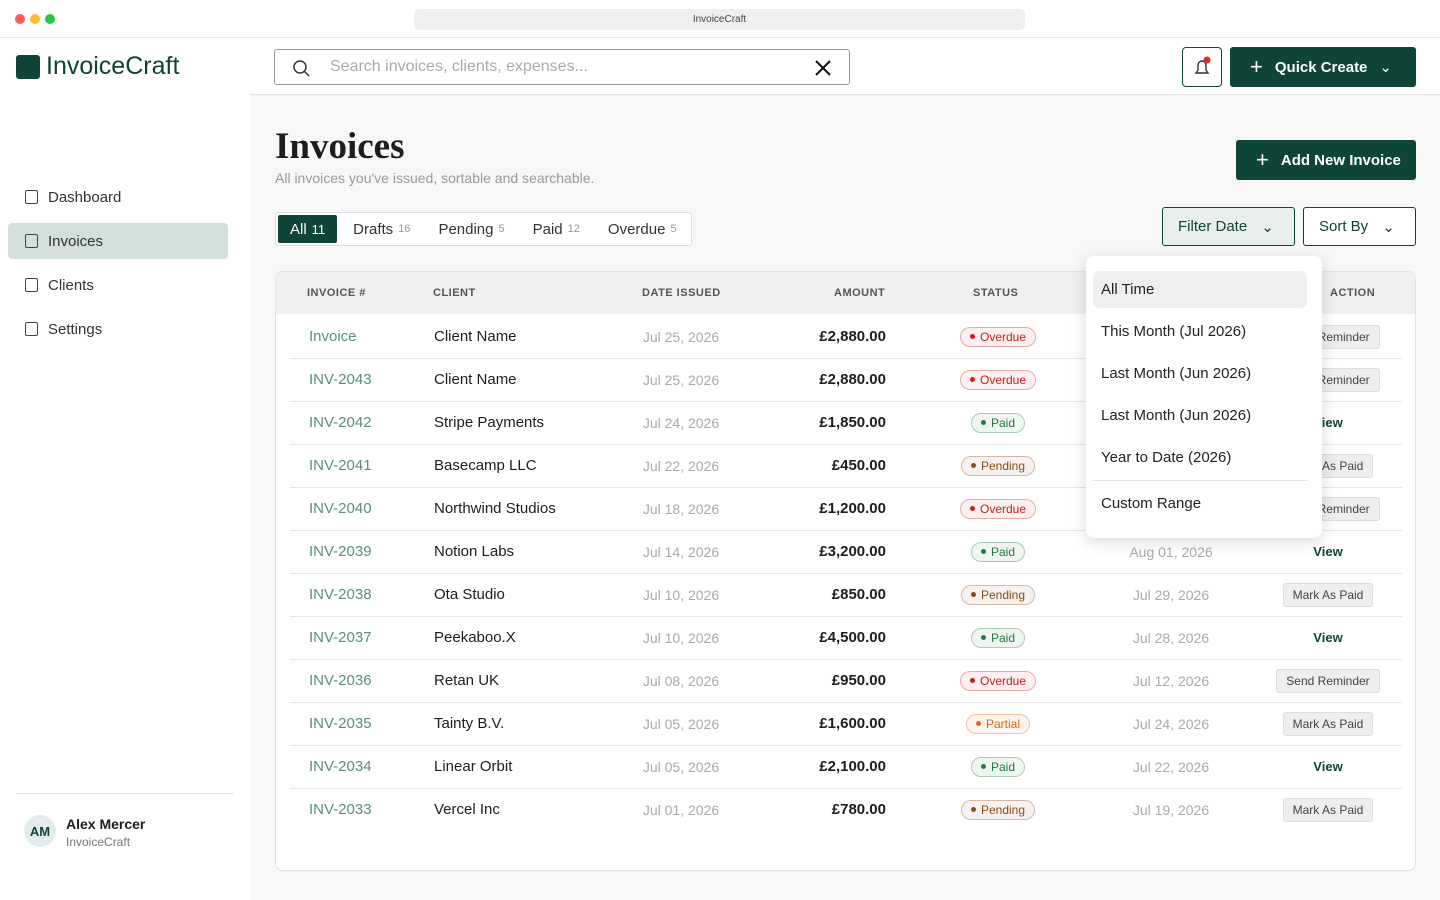  What do you see at coordinates (489, 422) in the screenshot?
I see `client: Stripe Payments` at bounding box center [489, 422].